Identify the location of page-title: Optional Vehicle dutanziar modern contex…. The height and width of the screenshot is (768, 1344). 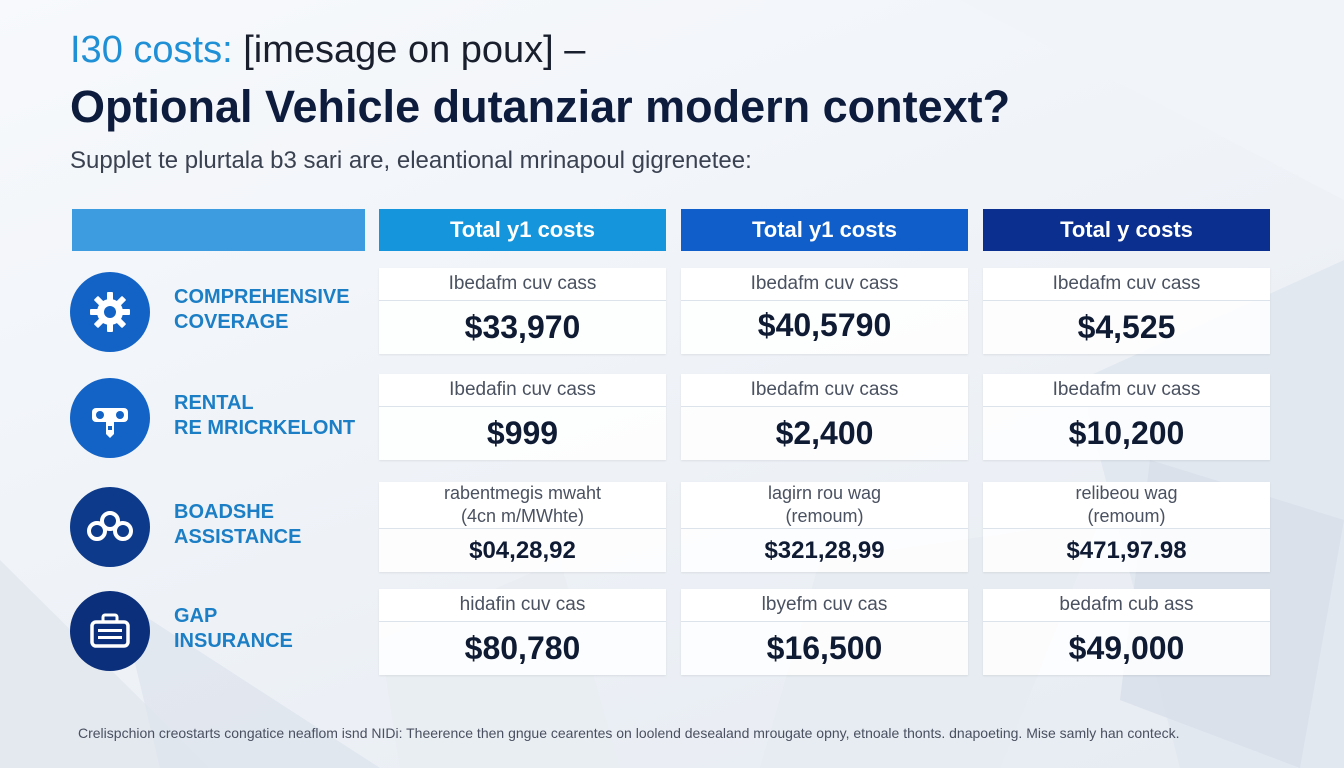
(540, 106).